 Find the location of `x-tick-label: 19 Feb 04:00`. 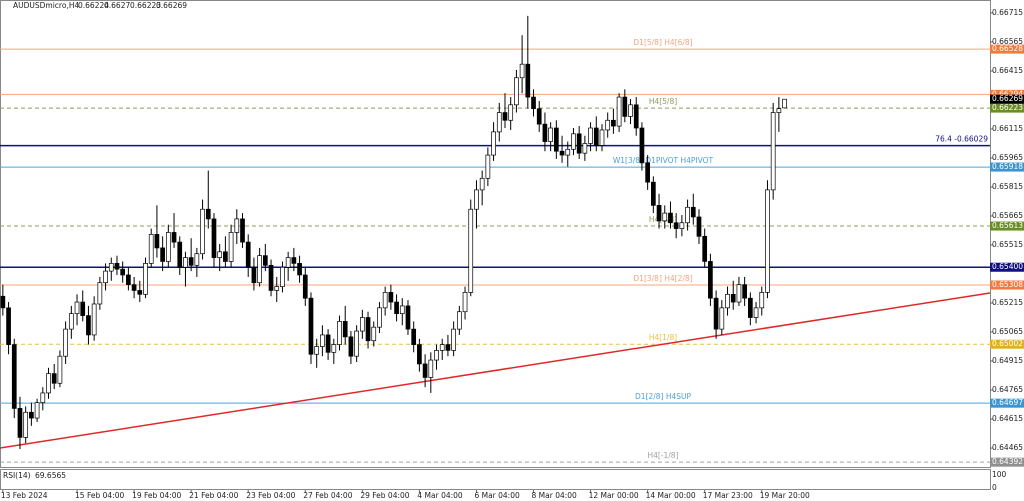

x-tick-label: 19 Feb 04:00 is located at coordinates (156, 495).